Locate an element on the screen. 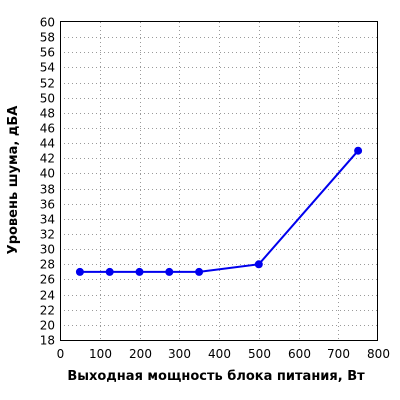 Image resolution: width=400 pixels, height=400 pixels. y-tick-label: 20 is located at coordinates (47, 326).